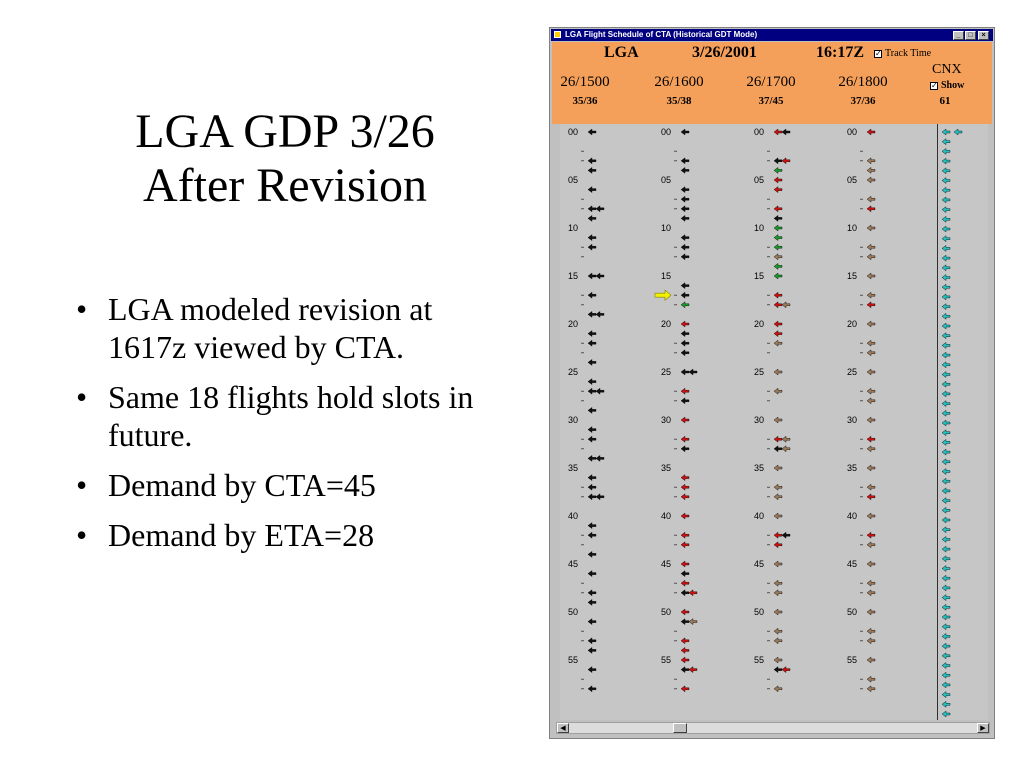 This screenshot has width=1024, height=768. I want to click on close-button: ×, so click(983, 35).